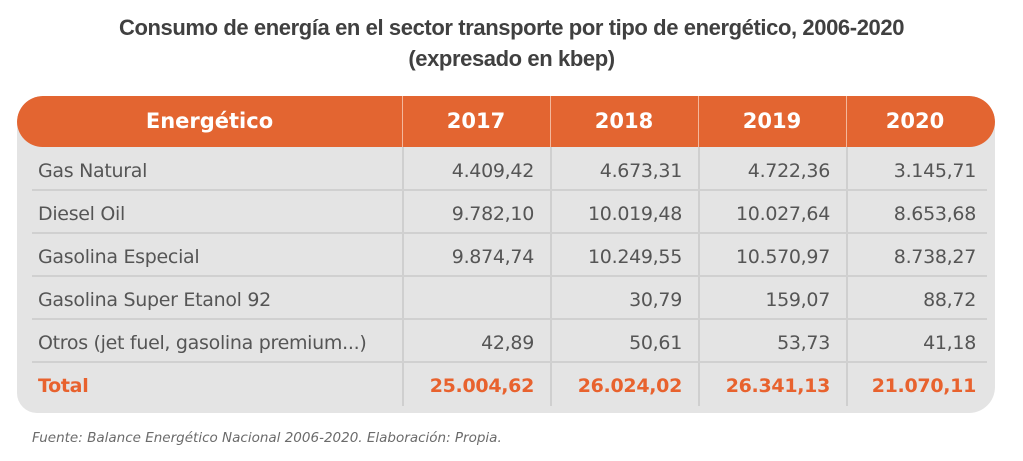 The width and height of the screenshot is (1023, 461). I want to click on cell-2020: 88,72, so click(949, 300).